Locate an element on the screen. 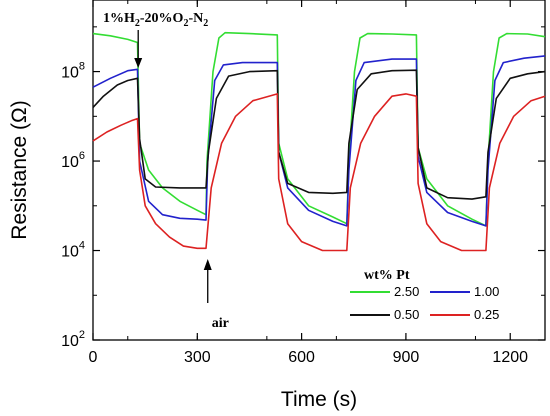  legend-label-2.50: 2.50 is located at coordinates (406, 291).